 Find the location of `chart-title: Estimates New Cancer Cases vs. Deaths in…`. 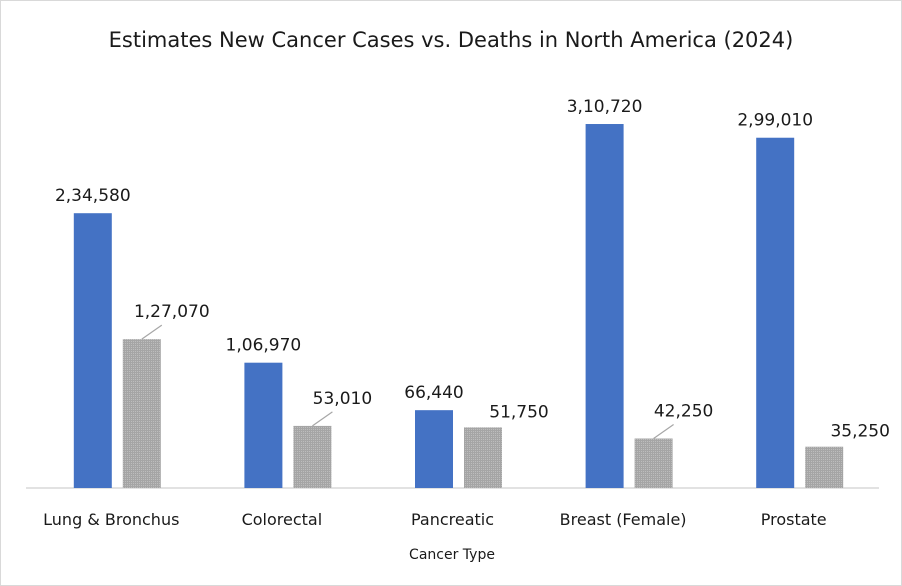

chart-title: Estimates New Cancer Cases vs. Deaths in… is located at coordinates (451, 40).